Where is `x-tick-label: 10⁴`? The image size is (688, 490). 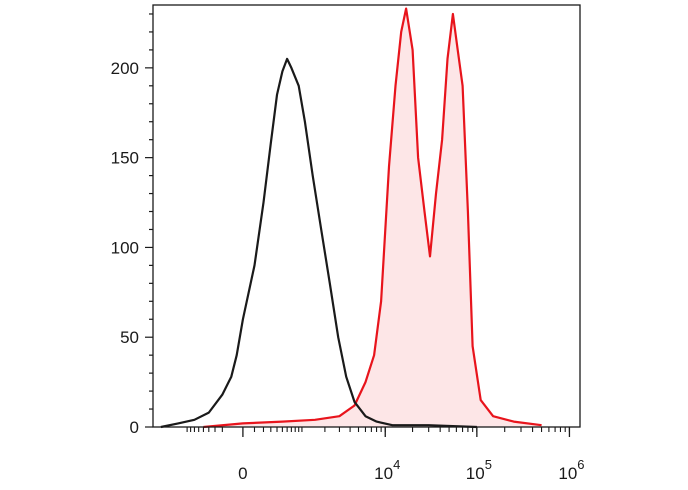 x-tick-label: 10⁴ is located at coordinates (387, 470).